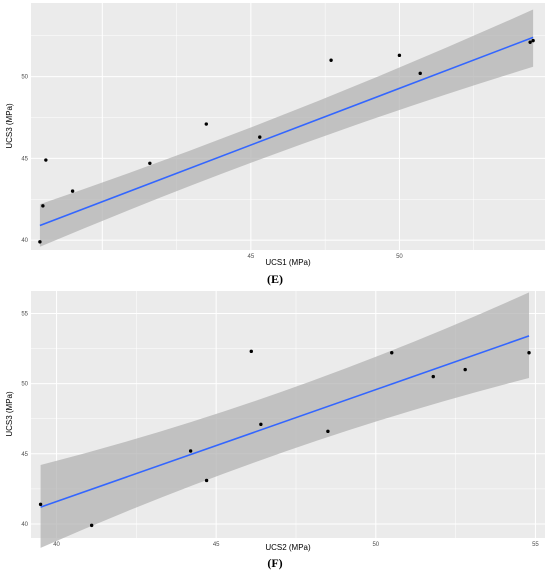 The width and height of the screenshot is (550, 571). I want to click on x-tick-labels: 40 45 50 55, so click(296, 545).